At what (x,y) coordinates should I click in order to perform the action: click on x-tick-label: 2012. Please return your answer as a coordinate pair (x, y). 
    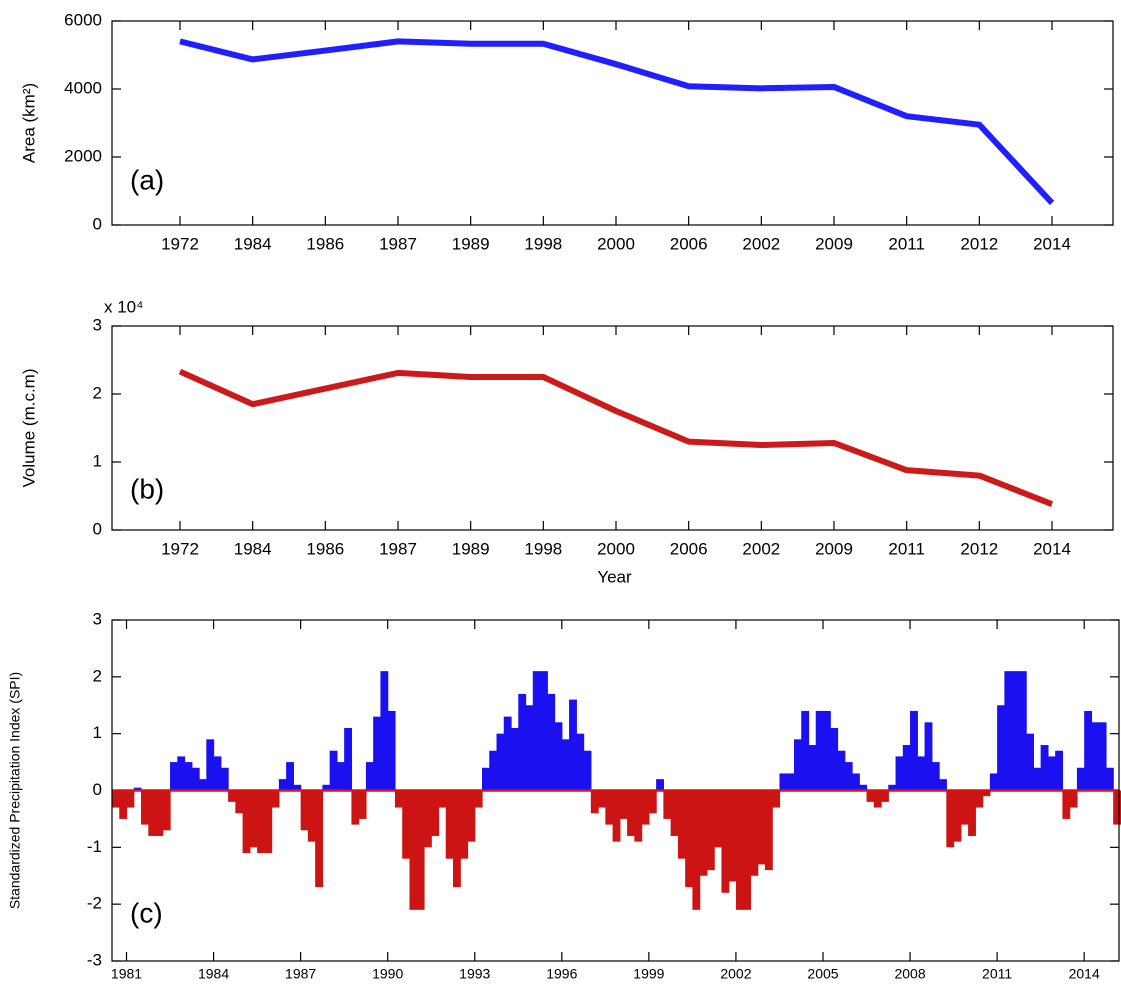
    Looking at the image, I should click on (979, 243).